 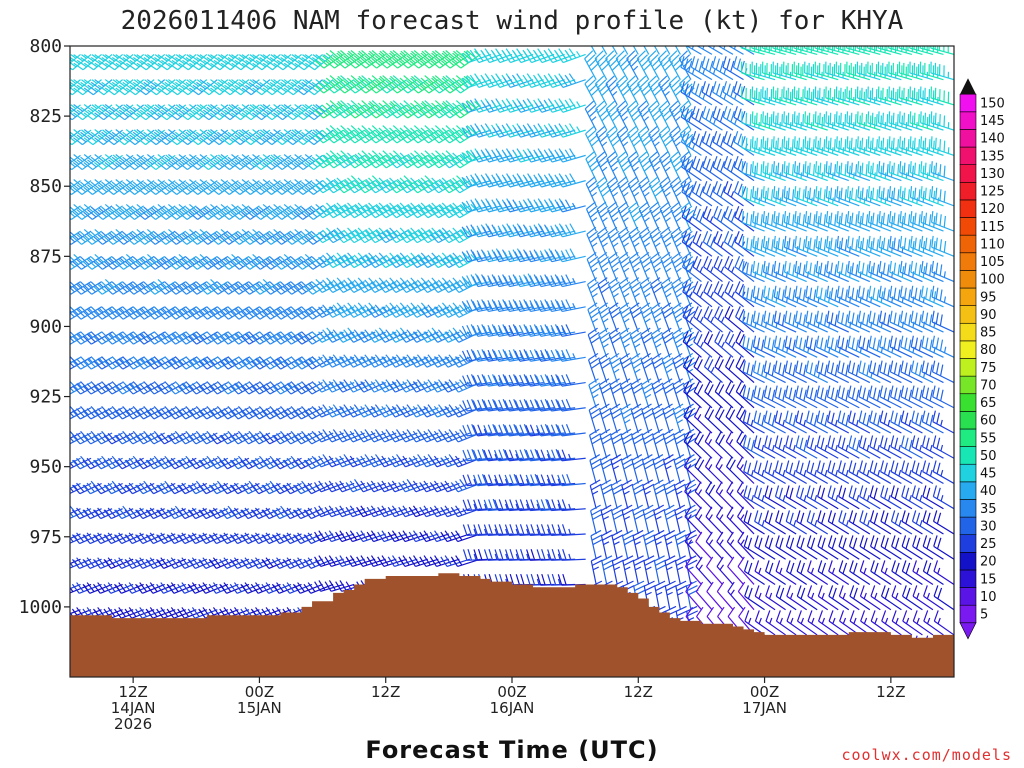 I want to click on colorbar-label: 100, so click(x=992, y=280).